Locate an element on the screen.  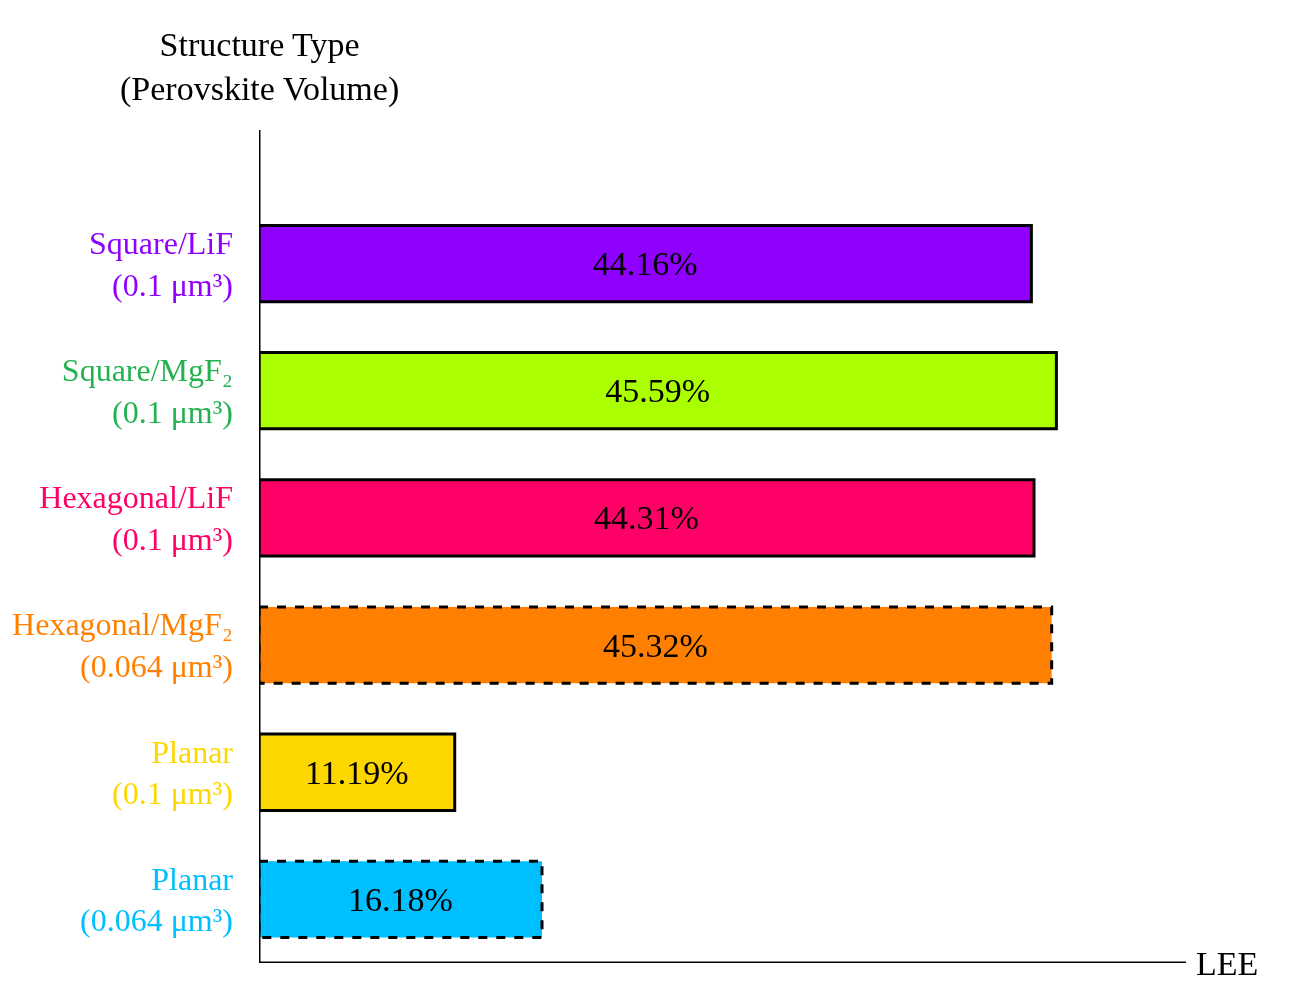
data-label: 45.32% is located at coordinates (655, 645).